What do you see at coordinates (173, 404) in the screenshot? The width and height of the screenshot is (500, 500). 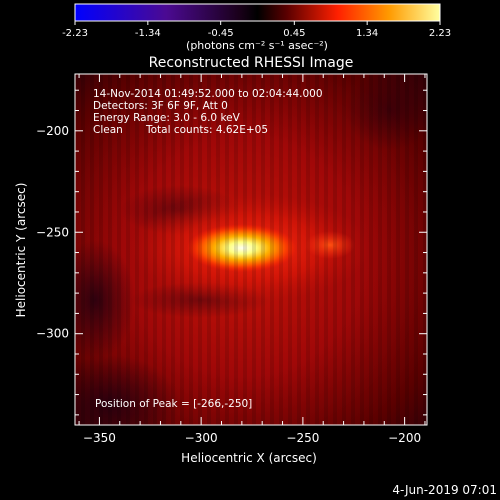 I see `peak-position: Position of Peak = [-266,-250]` at bounding box center [173, 404].